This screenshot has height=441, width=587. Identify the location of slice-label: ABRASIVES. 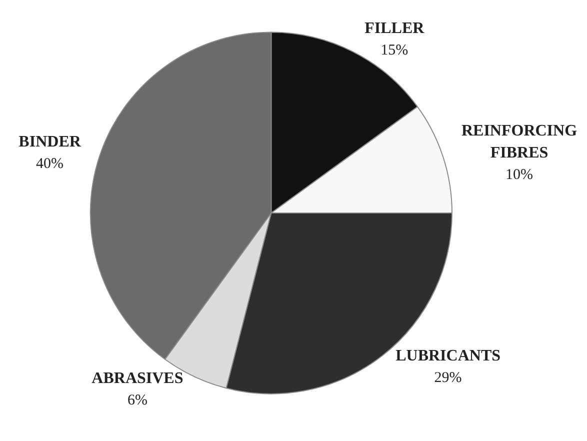
(138, 378).